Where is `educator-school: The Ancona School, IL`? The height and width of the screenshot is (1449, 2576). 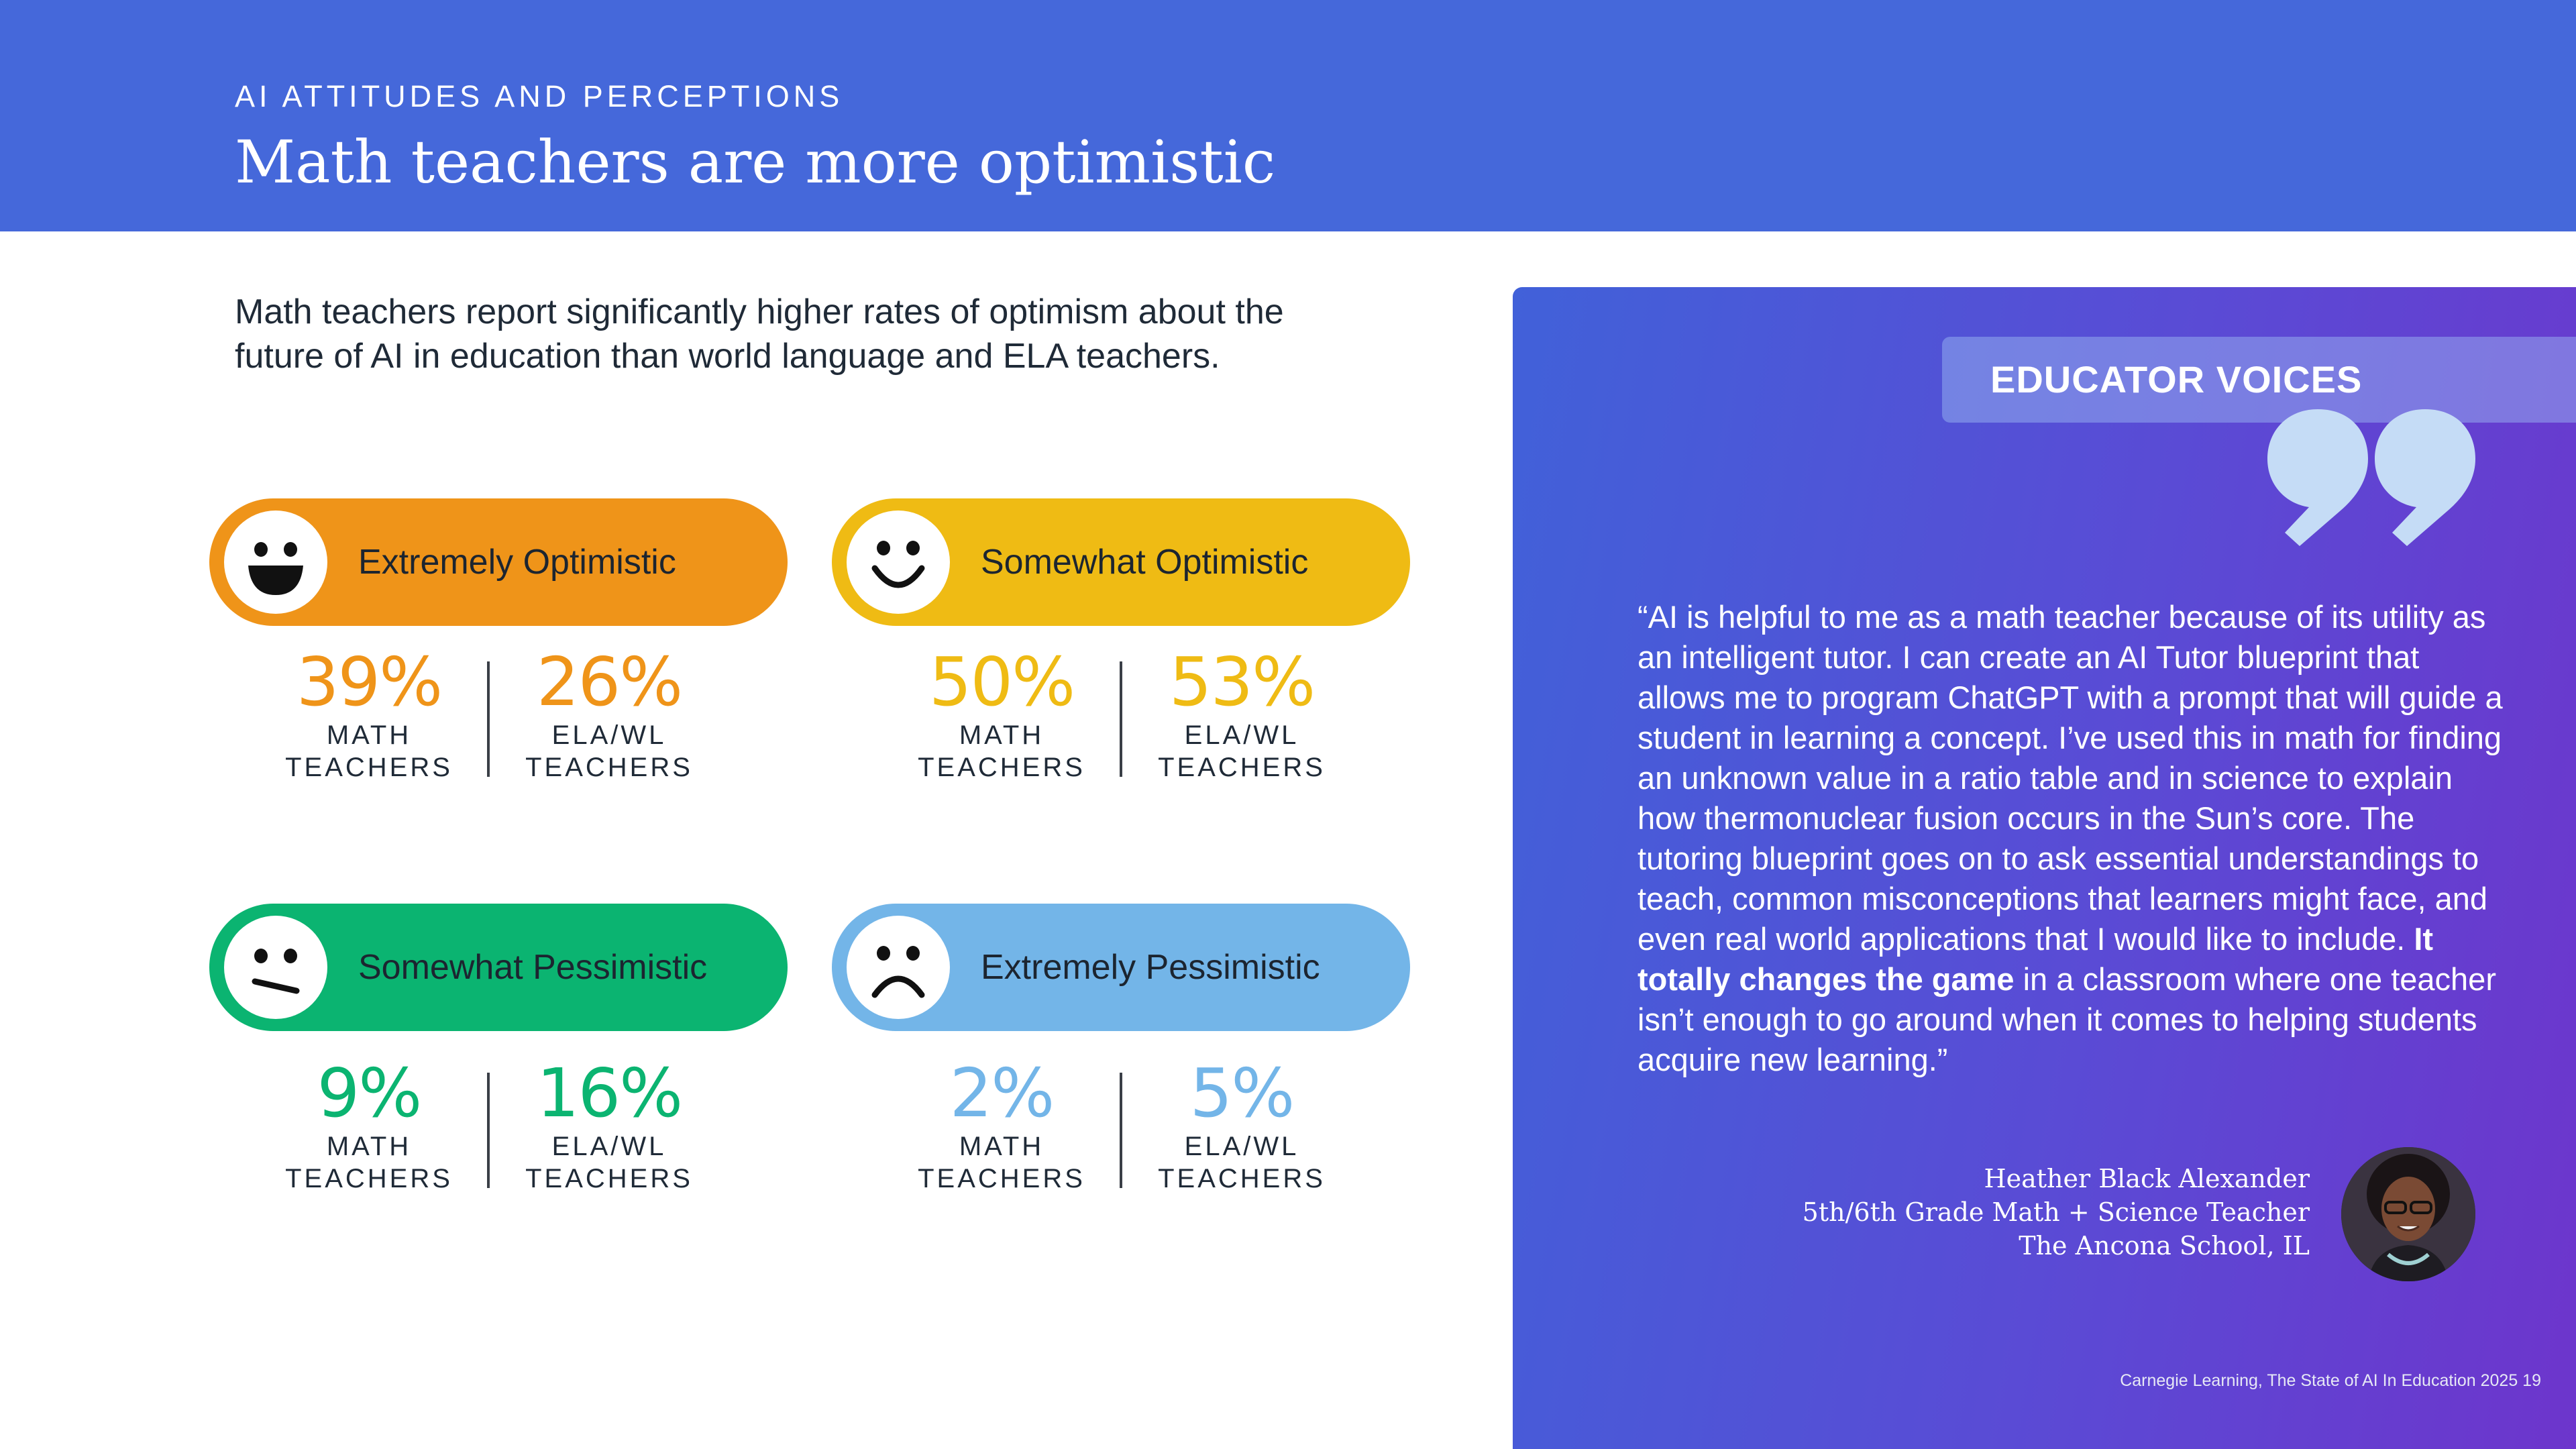
educator-school: The Ancona School, IL is located at coordinates (2164, 1245).